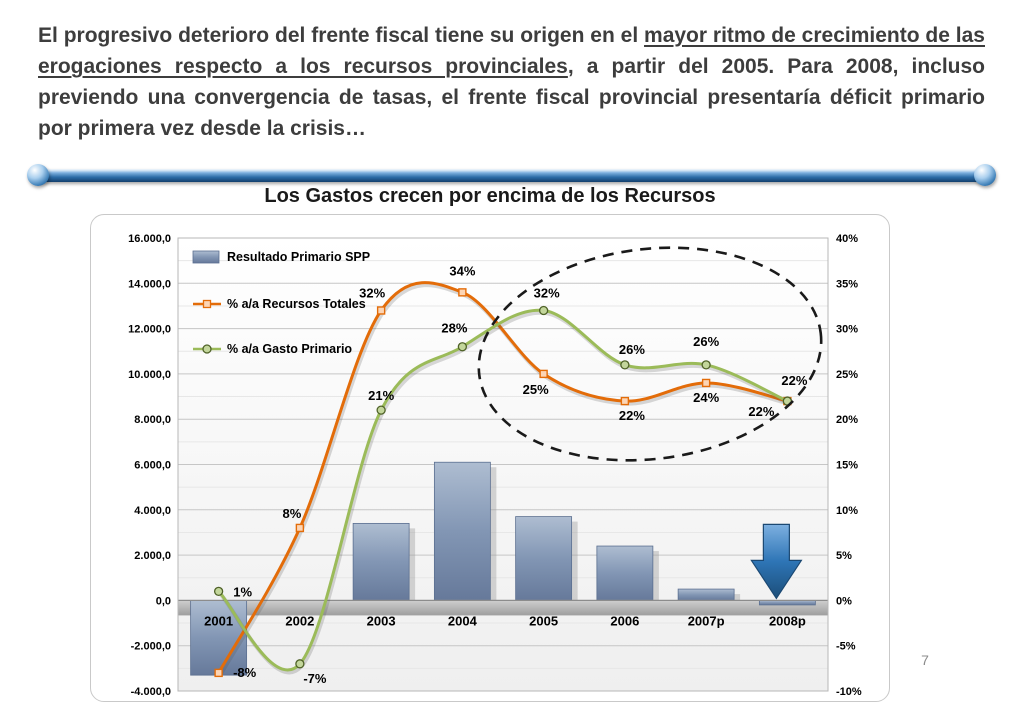 This screenshot has width=1023, height=708. I want to click on bar-2007p, so click(706, 594).